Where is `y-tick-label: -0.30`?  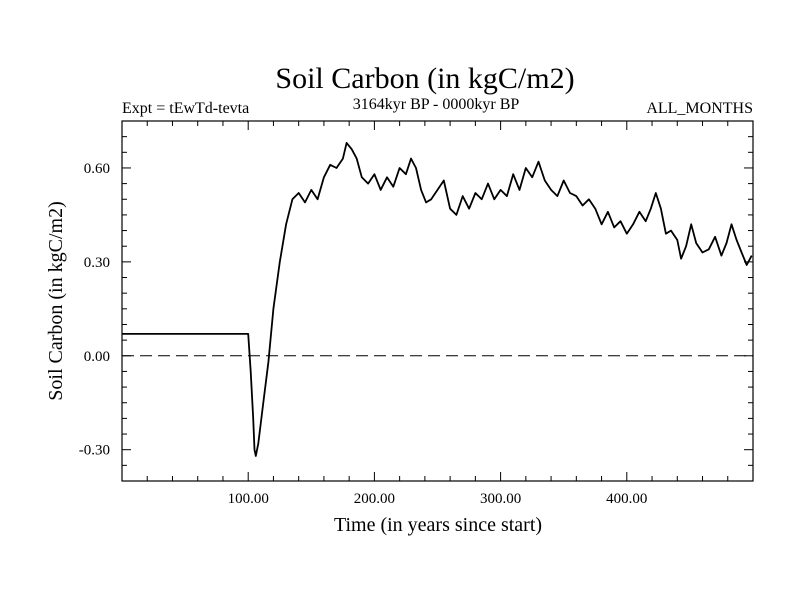 y-tick-label: -0.30 is located at coordinates (94, 451).